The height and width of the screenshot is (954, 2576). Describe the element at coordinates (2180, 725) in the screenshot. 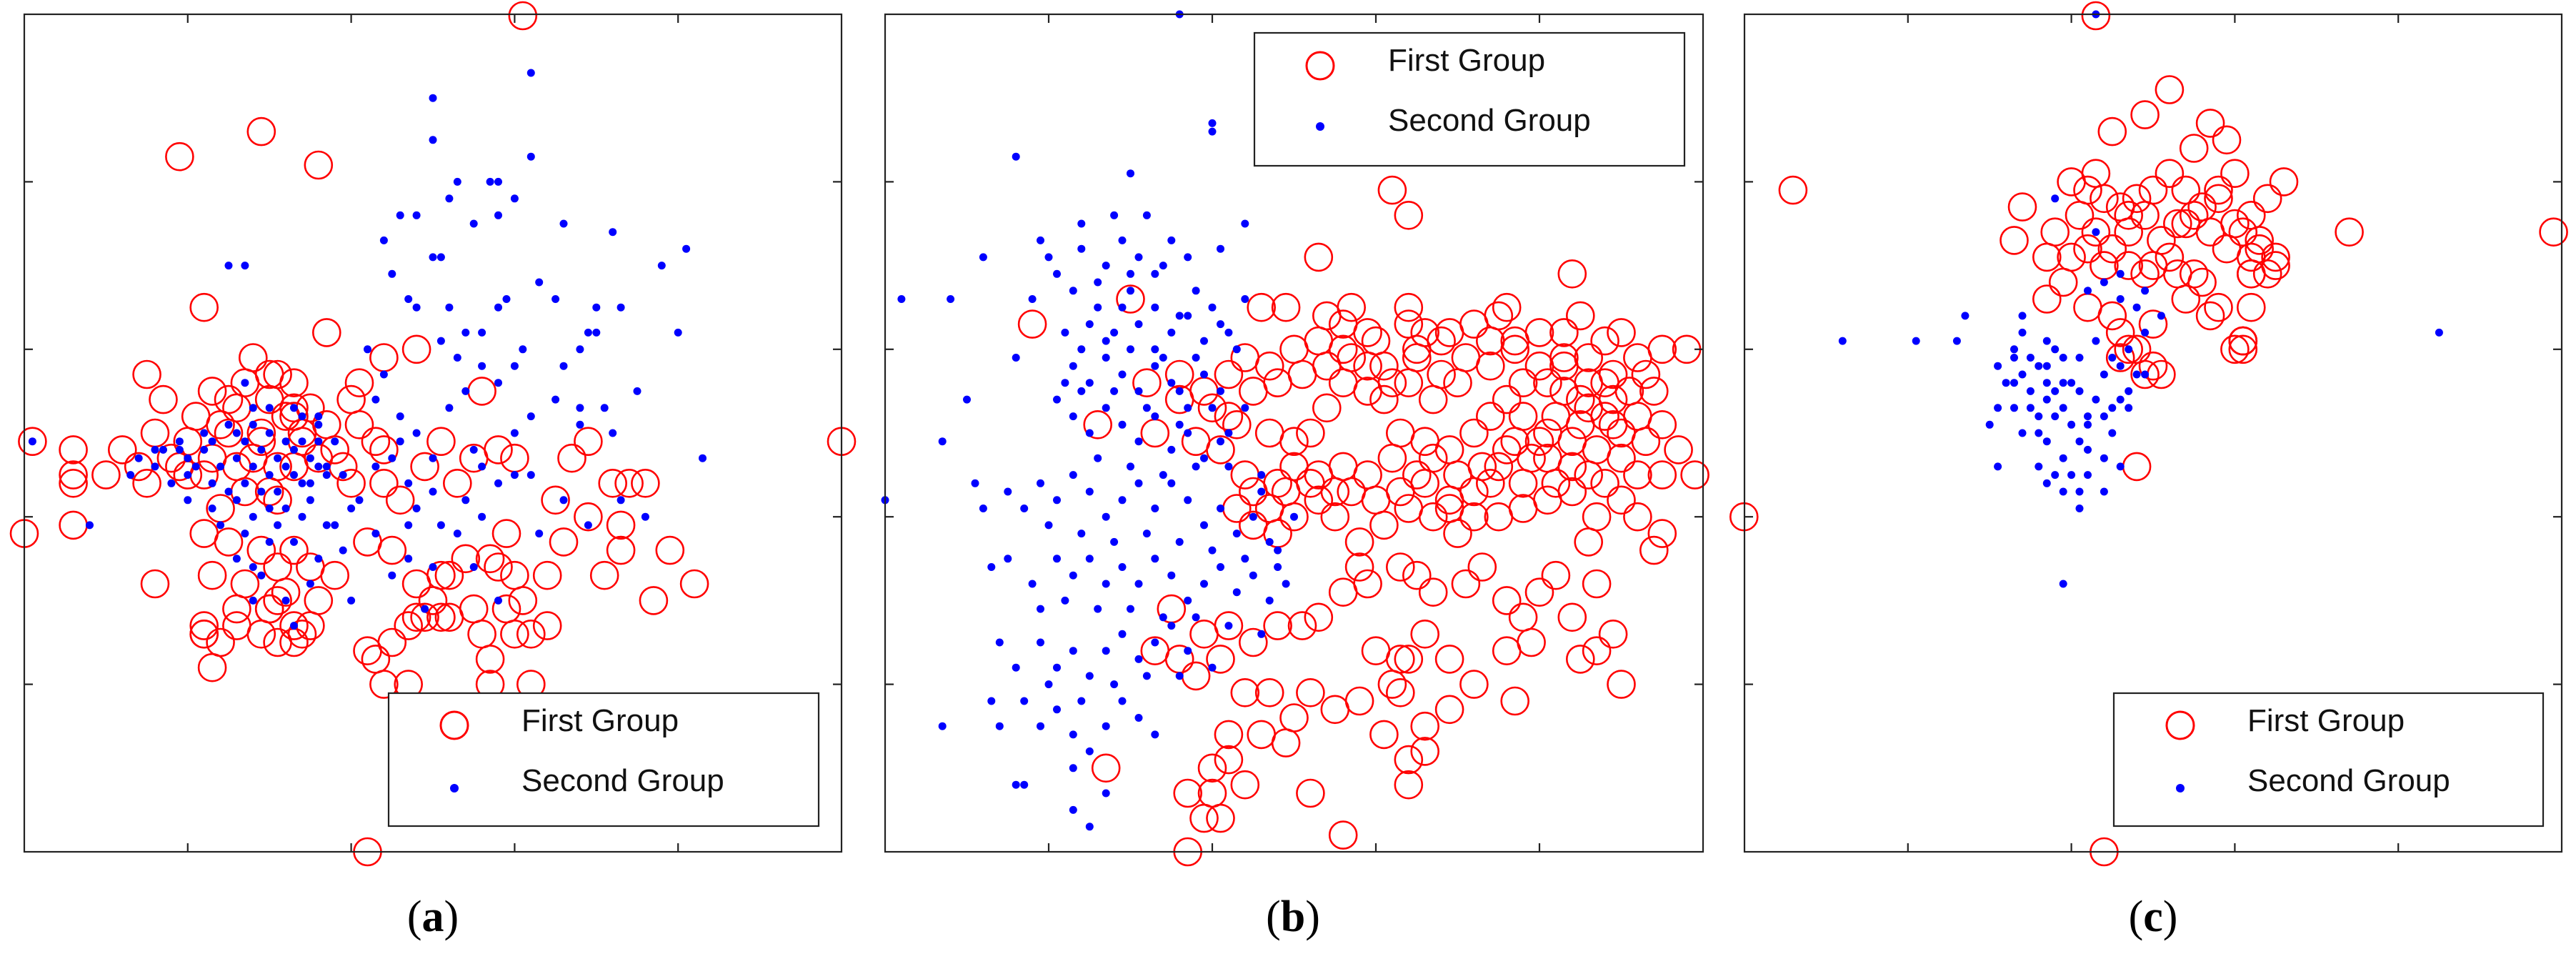

I see `panel-c-legend-first-marker` at that location.